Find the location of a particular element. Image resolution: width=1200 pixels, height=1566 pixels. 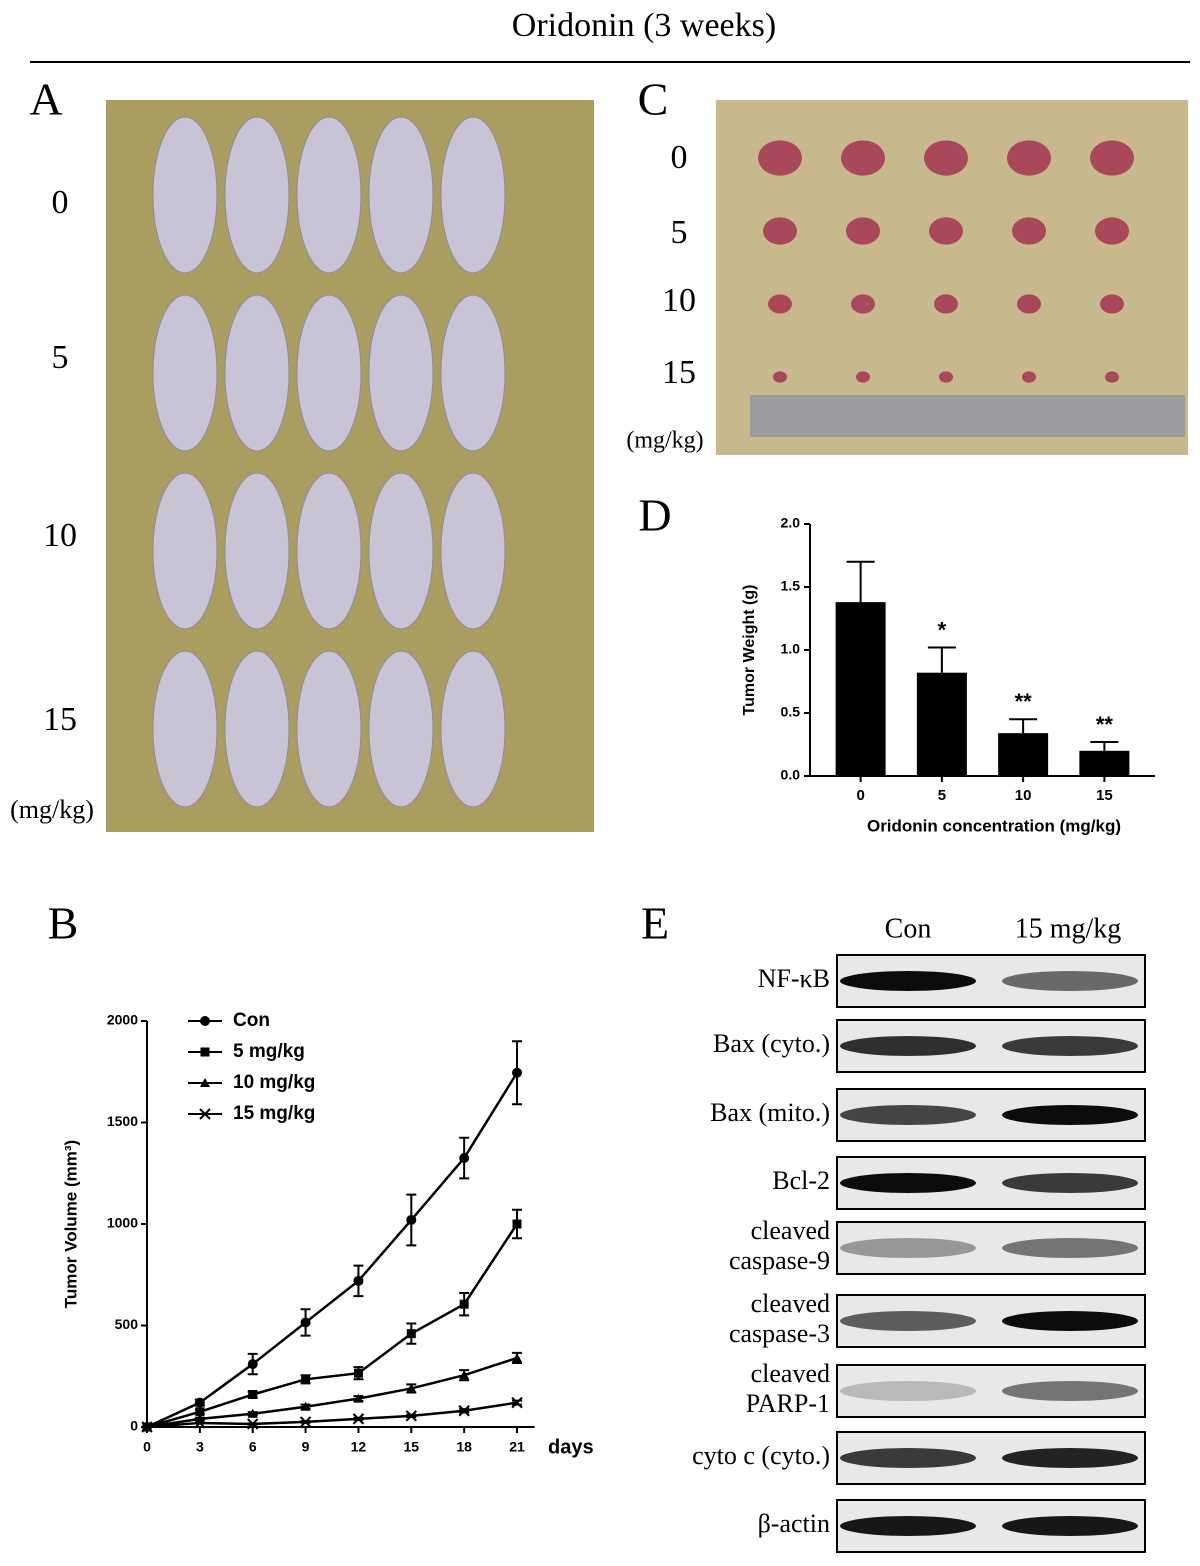

row-label: PARP-1 is located at coordinates (788, 1403).